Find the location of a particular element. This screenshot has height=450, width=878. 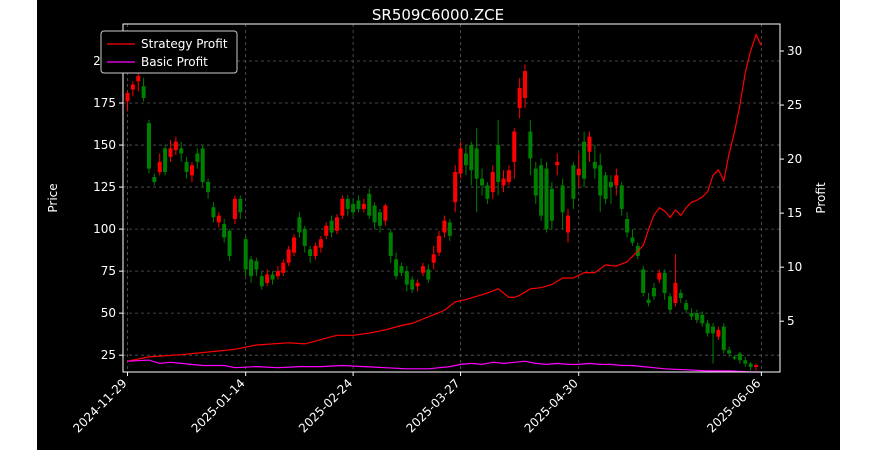

left-y-axis-label: Price is located at coordinates (53, 197).